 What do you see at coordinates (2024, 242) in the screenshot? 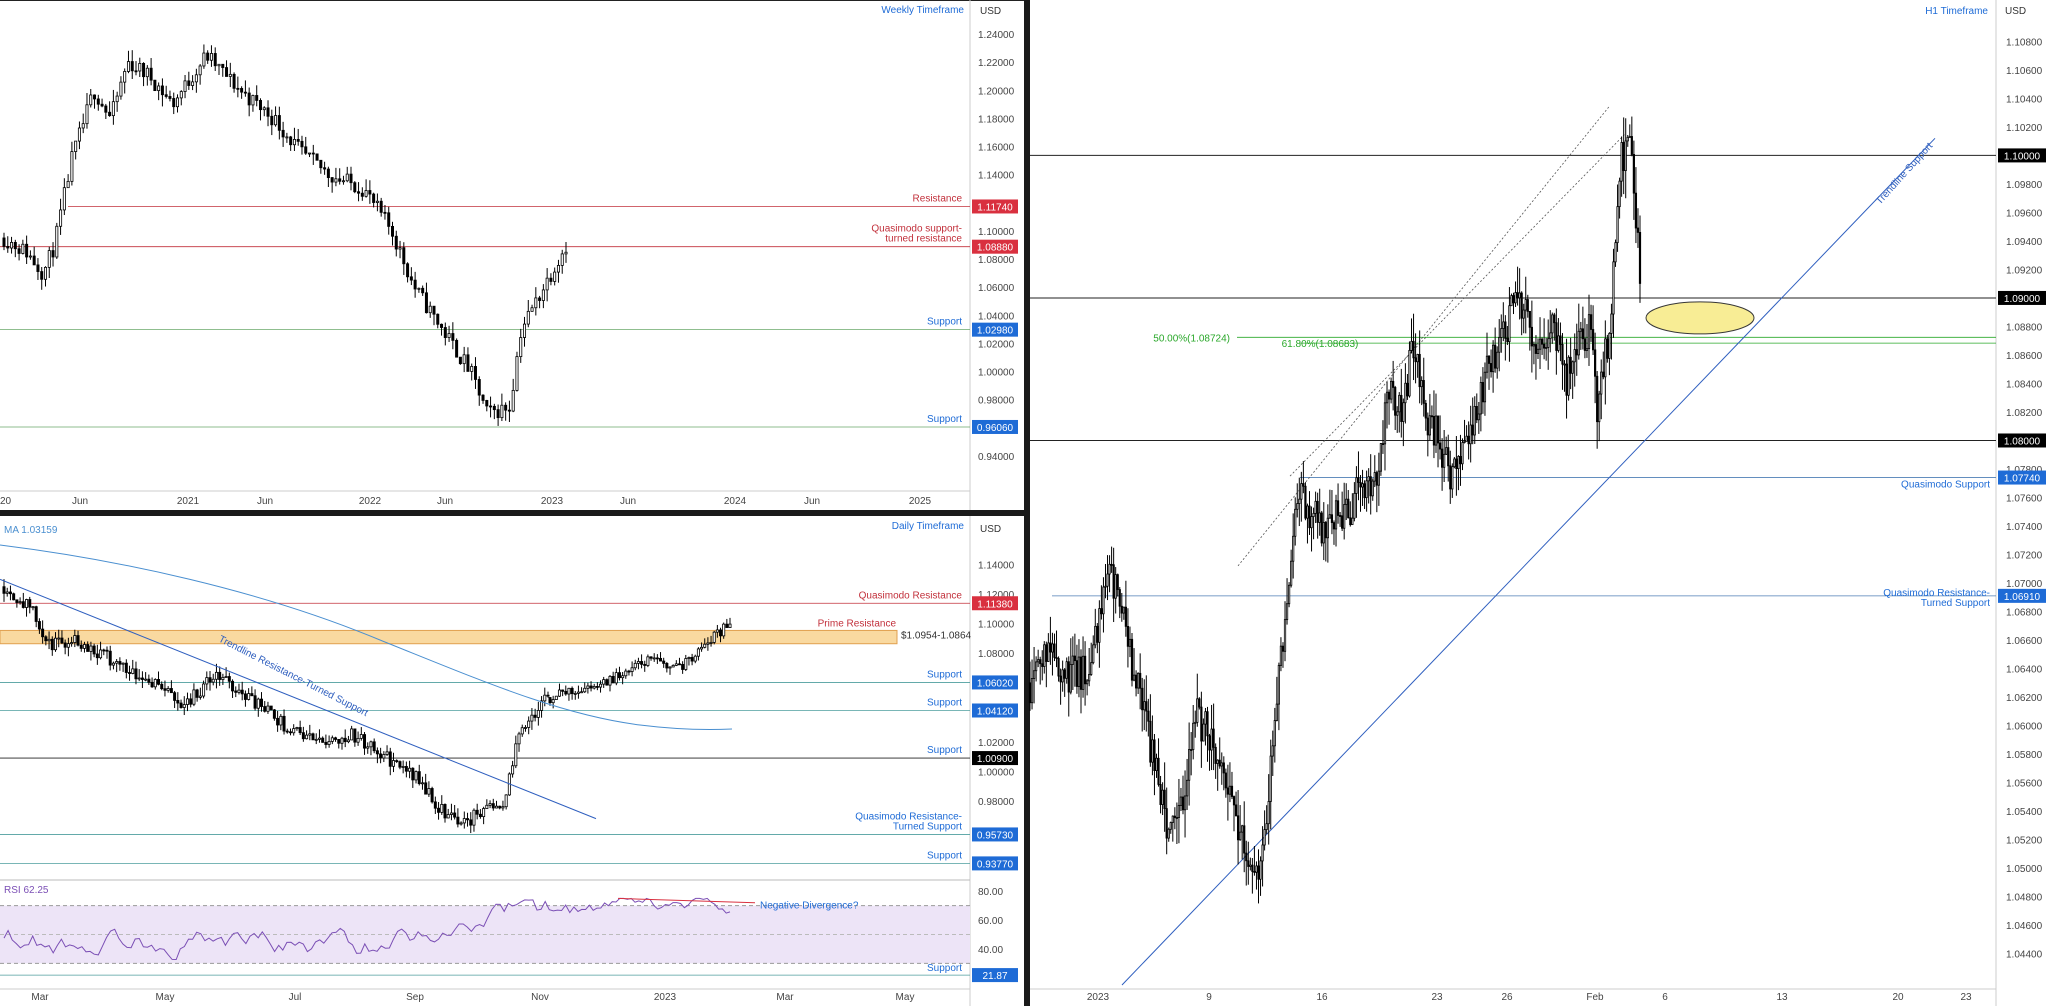
I see `h1-y-tick: 1.09400` at bounding box center [2024, 242].